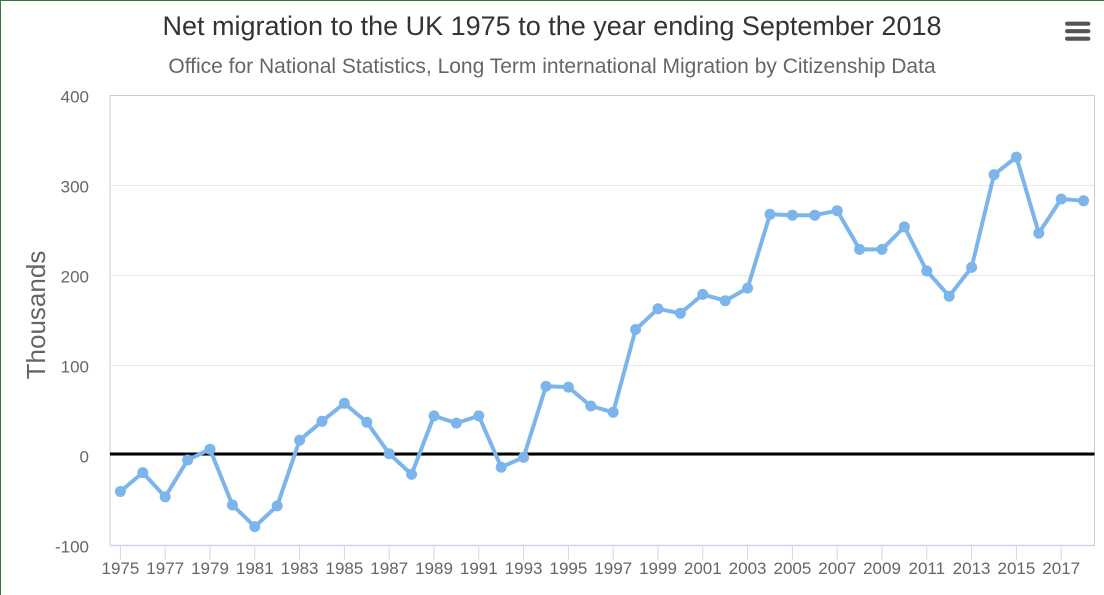  I want to click on svg-text: -100, so click(72, 547).